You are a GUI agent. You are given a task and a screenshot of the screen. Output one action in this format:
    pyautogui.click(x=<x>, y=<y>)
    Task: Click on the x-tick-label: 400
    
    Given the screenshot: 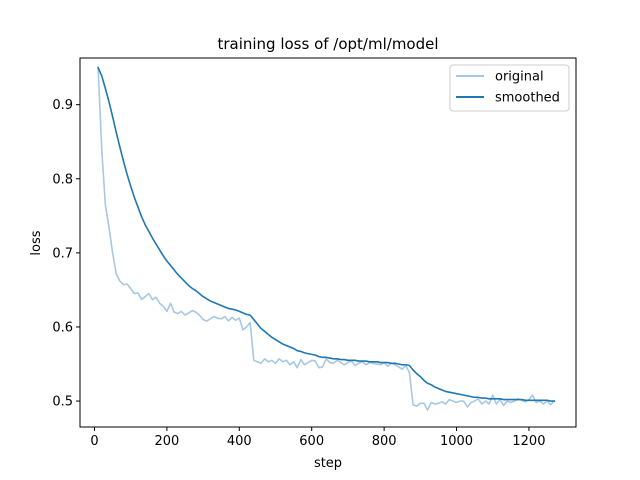 What is the action you would take?
    pyautogui.click(x=239, y=441)
    